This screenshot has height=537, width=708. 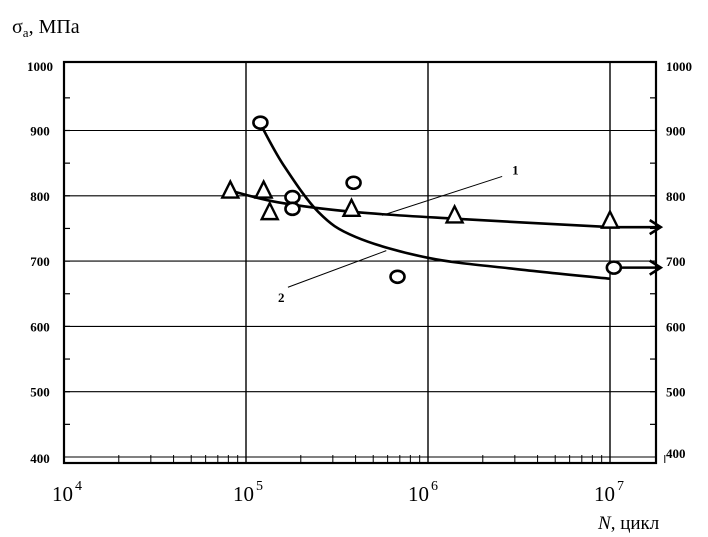 I want to click on y-tick-labels-right: 1000 900 800 700 600 500 400, so click(x=679, y=260).